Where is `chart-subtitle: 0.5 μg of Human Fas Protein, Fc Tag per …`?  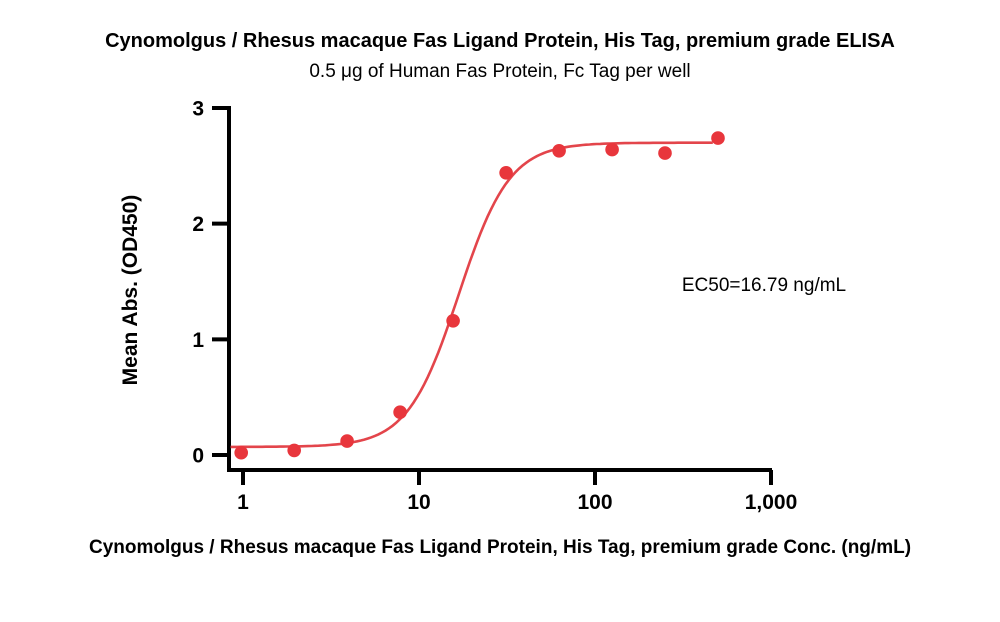
chart-subtitle: 0.5 μg of Human Fas Protein, Fc Tag per … is located at coordinates (500, 71).